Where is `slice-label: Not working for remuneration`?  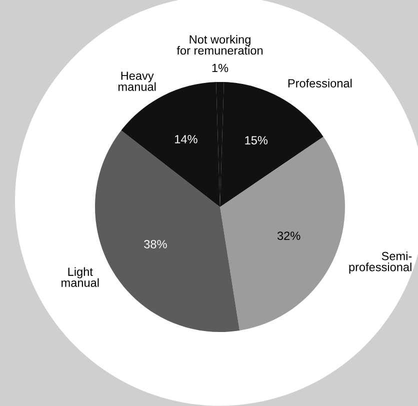
slice-label: Not working for remuneration is located at coordinates (219, 44).